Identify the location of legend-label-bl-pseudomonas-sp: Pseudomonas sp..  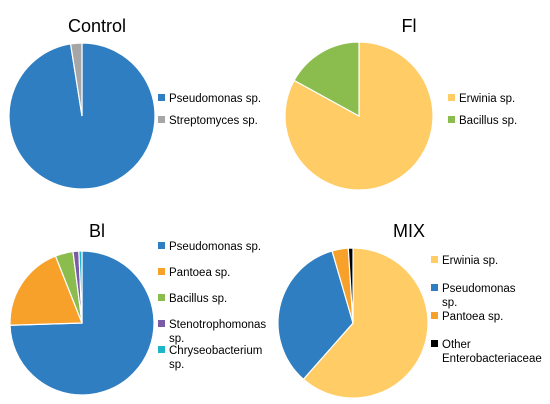
(215, 247).